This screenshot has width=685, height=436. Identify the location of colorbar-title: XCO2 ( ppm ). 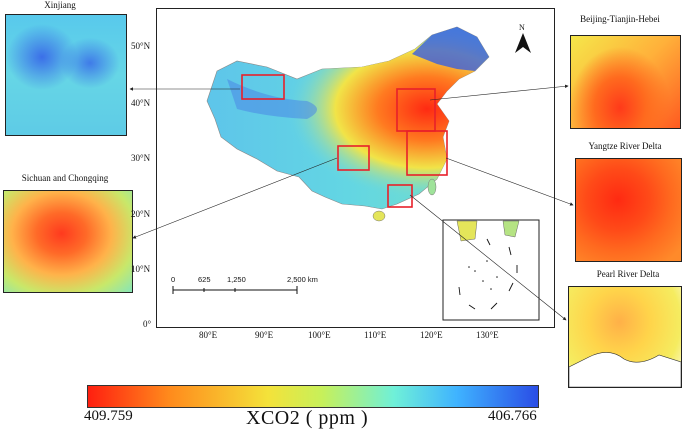
(307, 418).